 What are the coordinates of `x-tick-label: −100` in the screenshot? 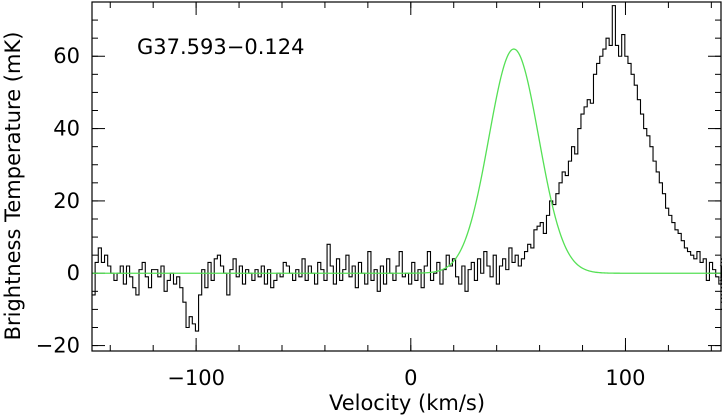 It's located at (196, 378).